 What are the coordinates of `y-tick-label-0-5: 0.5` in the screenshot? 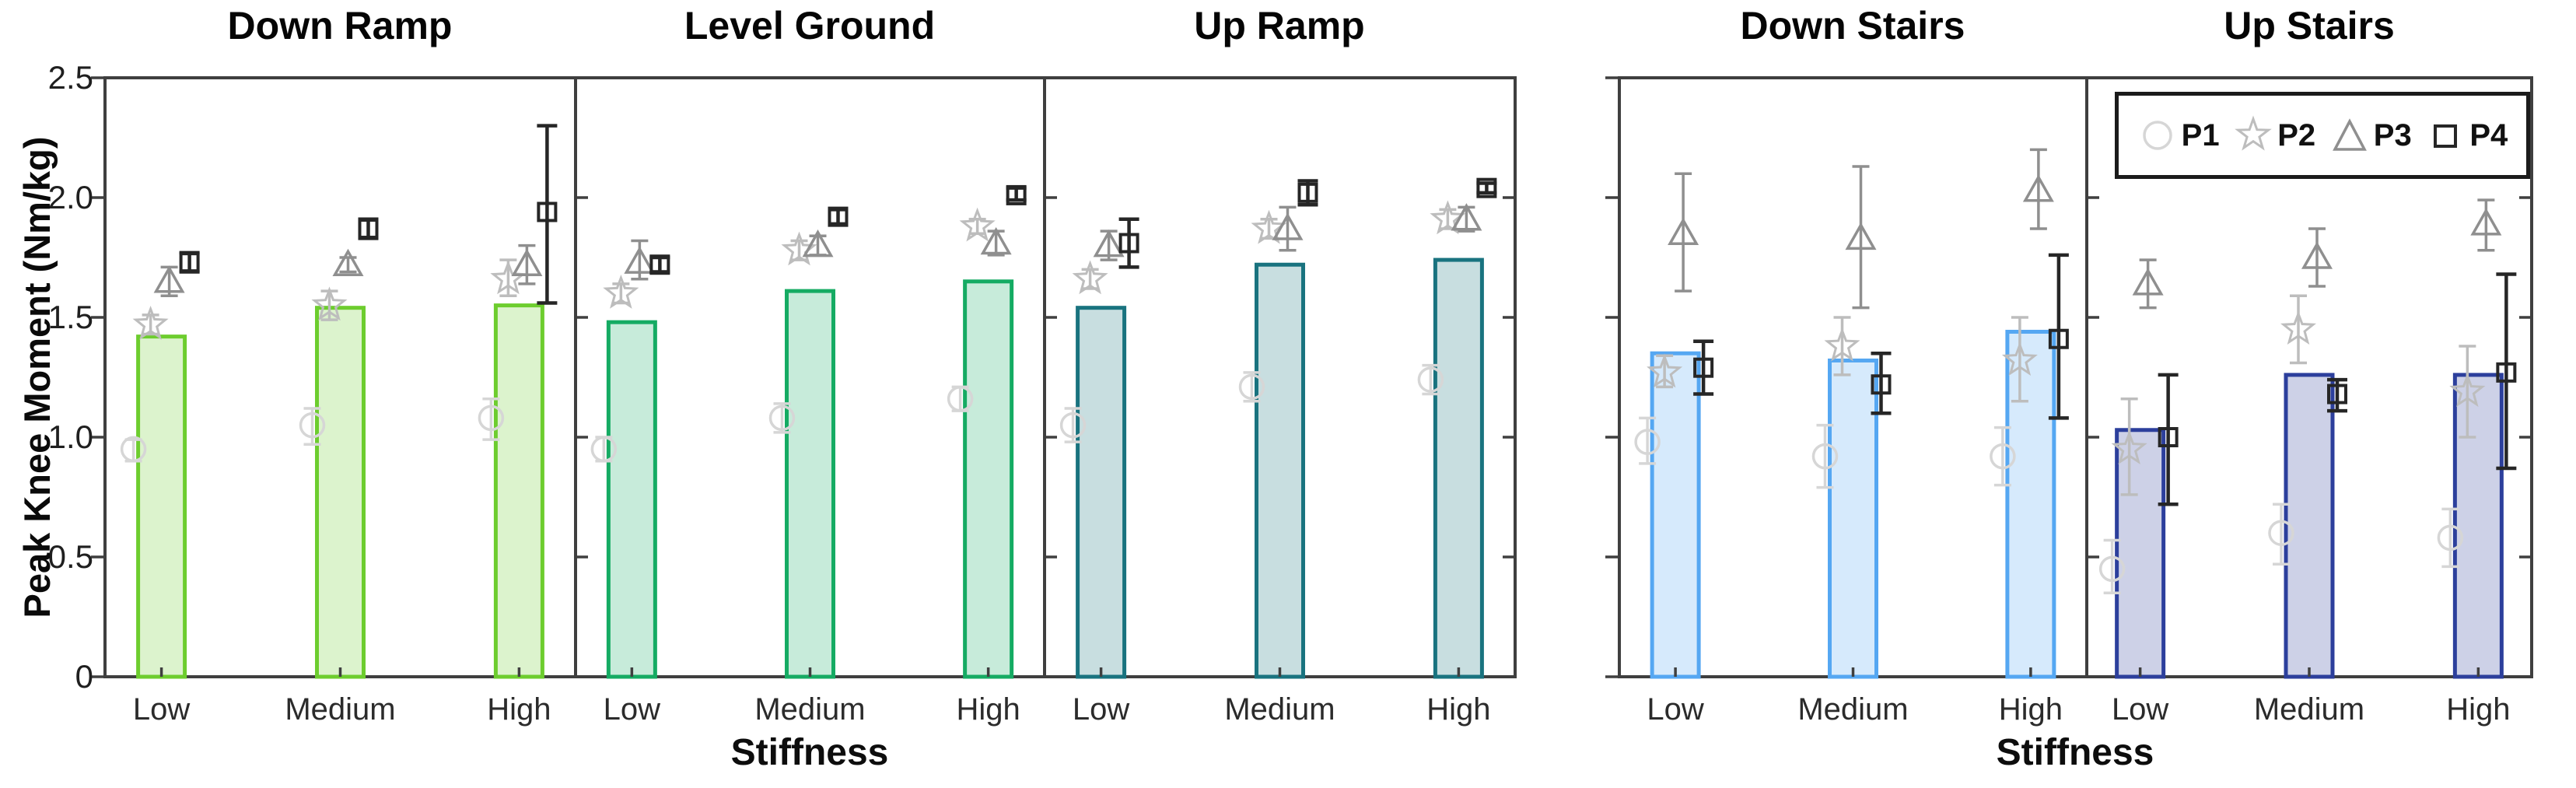 It's located at (70, 556).